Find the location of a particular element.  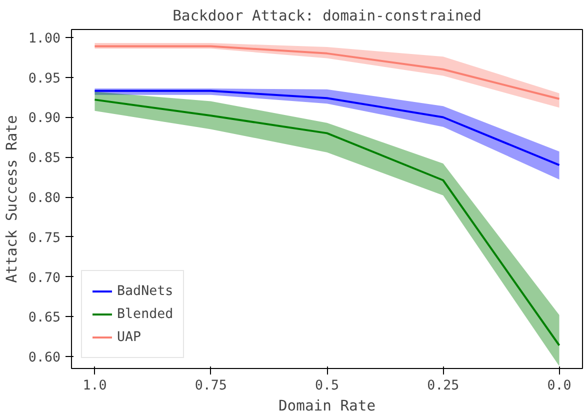

legend-label: UAP is located at coordinates (129, 337).